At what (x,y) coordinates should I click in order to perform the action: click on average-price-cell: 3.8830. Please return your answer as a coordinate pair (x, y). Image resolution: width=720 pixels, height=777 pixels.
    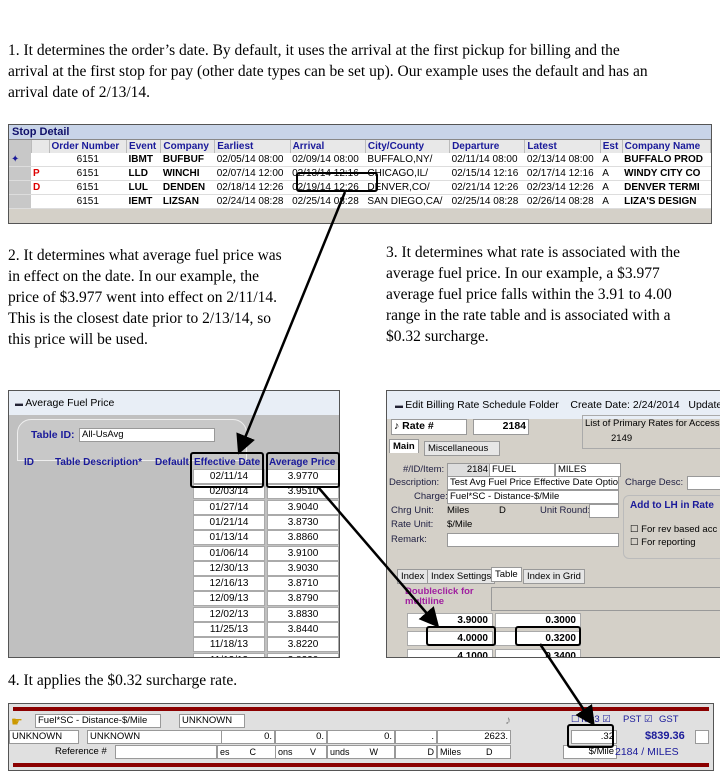
    Looking at the image, I should click on (303, 614).